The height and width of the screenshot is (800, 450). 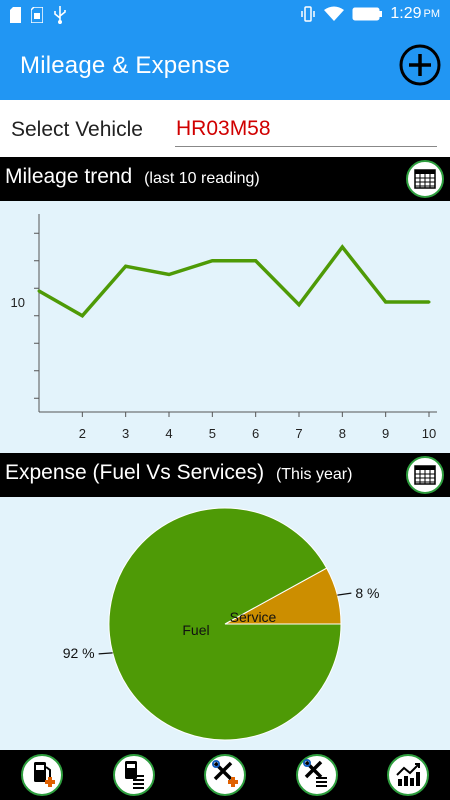 What do you see at coordinates (385, 433) in the screenshot?
I see `x-tick-label: 9` at bounding box center [385, 433].